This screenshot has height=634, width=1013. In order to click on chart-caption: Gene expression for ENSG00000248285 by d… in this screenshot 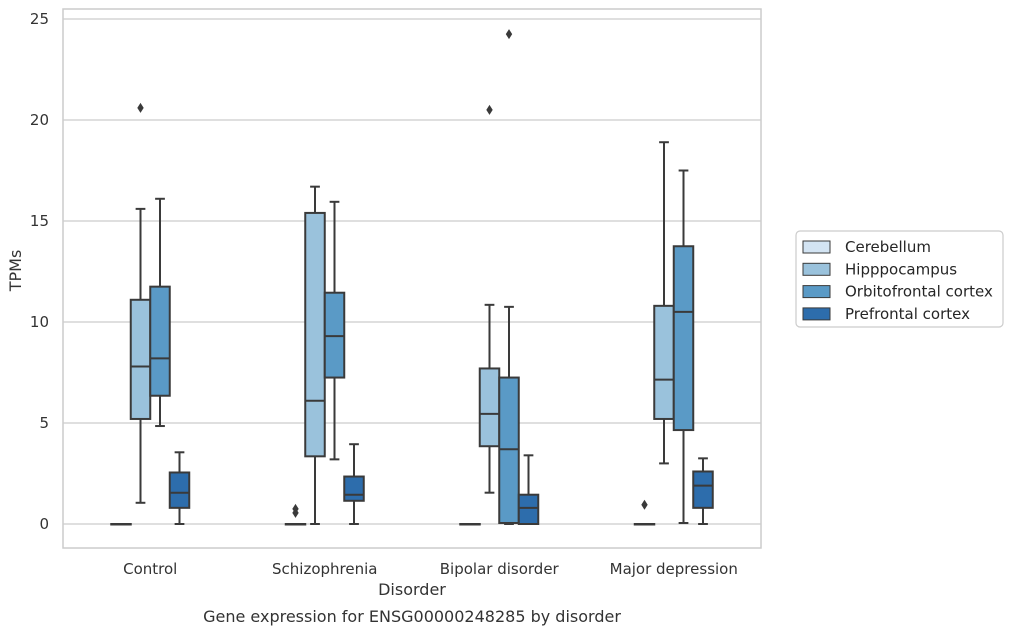, I will do `click(412, 616)`.